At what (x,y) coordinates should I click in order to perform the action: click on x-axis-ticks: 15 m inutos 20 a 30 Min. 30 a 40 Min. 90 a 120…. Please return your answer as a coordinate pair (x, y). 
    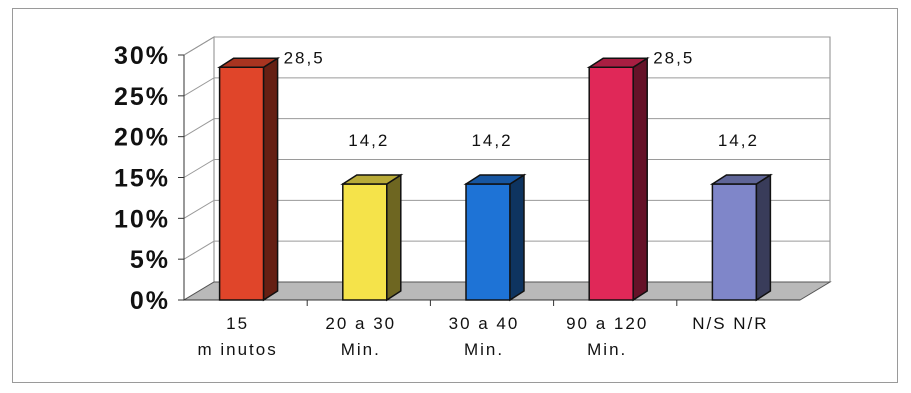
    Looking at the image, I should click on (482, 329).